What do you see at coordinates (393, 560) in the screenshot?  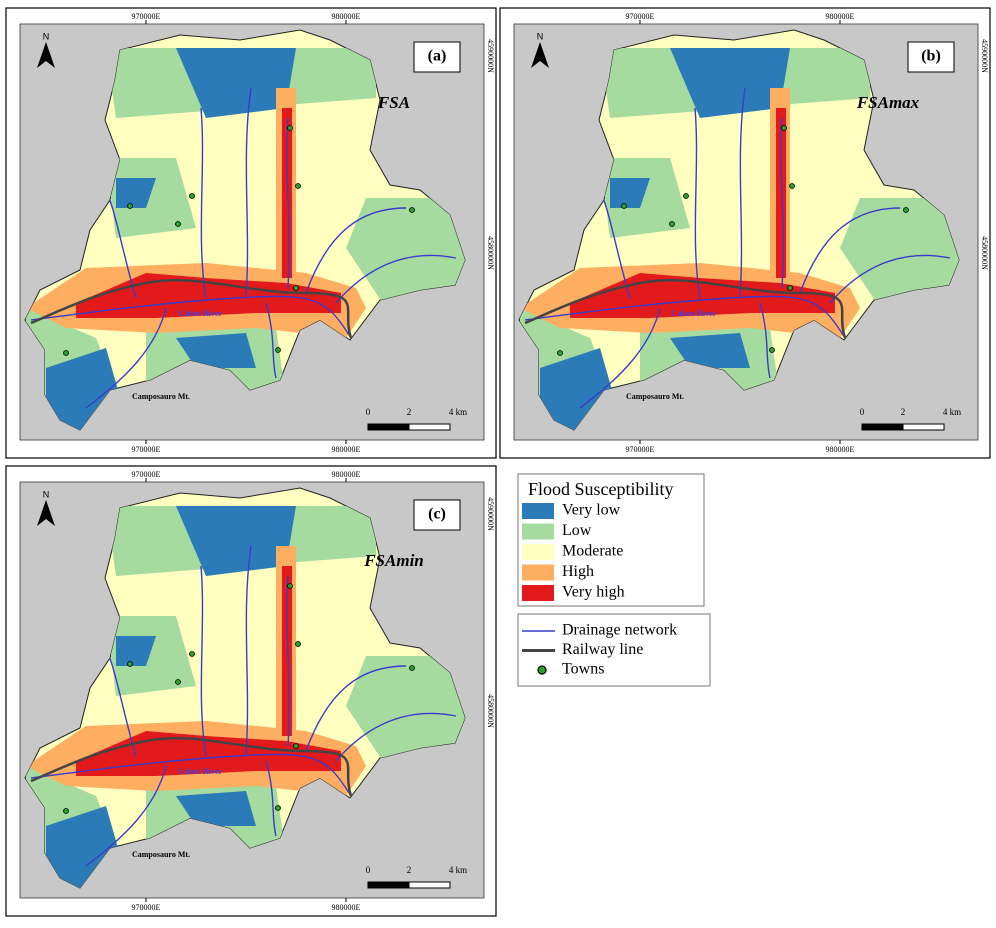 I see `panel-title: FSAmin` at bounding box center [393, 560].